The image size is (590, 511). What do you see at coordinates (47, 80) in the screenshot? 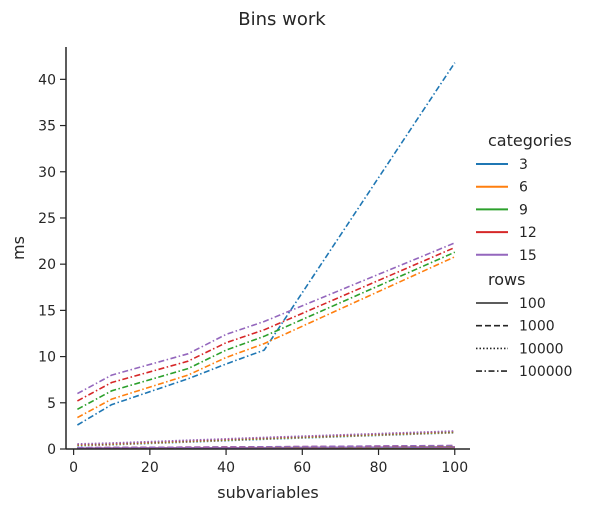
I see `y-tick-label: 40` at bounding box center [47, 80].